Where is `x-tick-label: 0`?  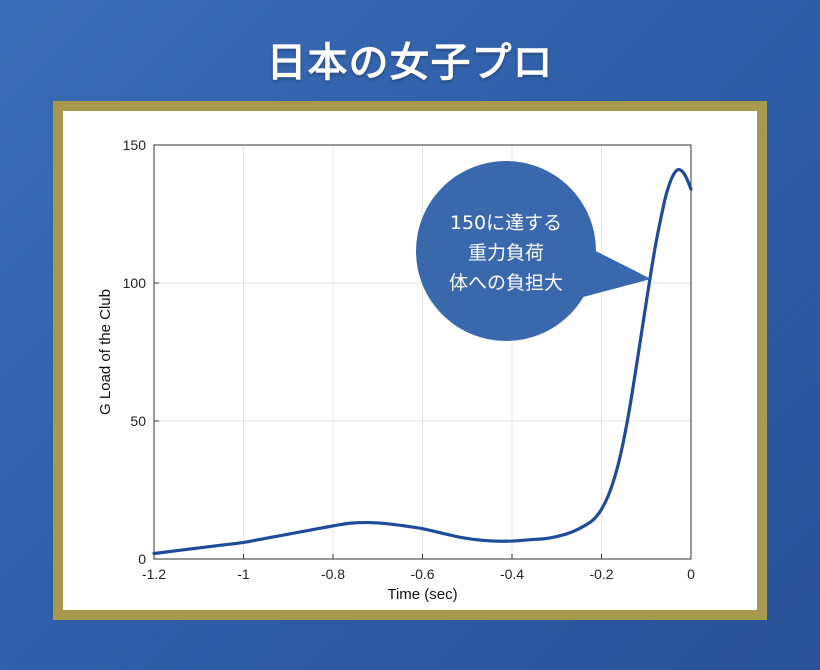
x-tick-label: 0 is located at coordinates (691, 574).